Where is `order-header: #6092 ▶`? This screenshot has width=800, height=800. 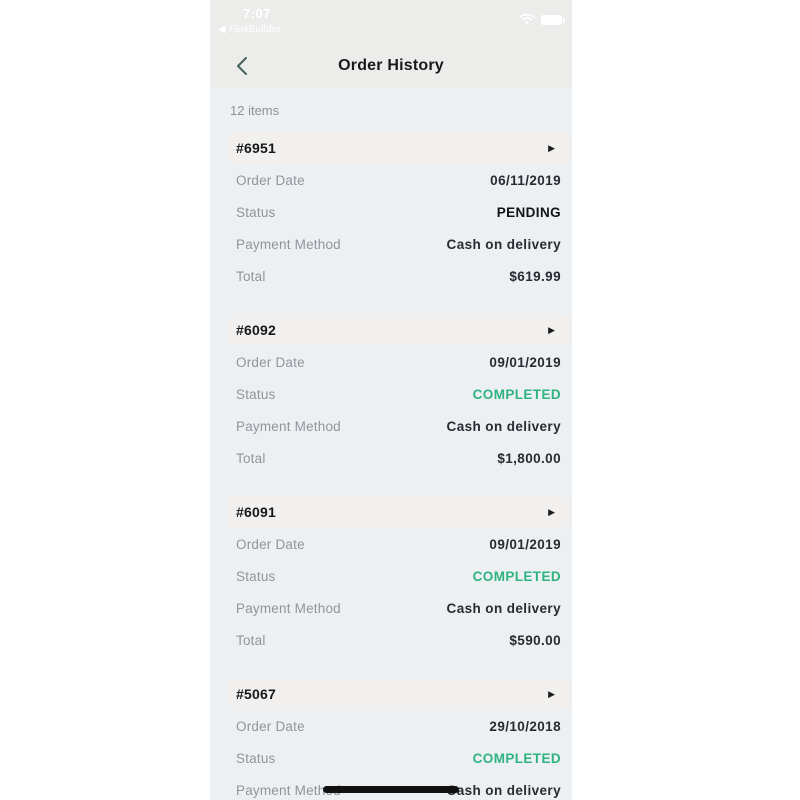 order-header: #6092 ▶ is located at coordinates (398, 330).